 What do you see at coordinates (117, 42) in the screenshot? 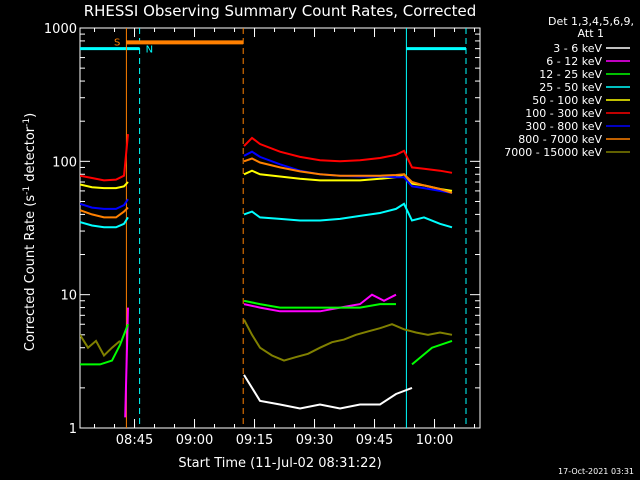
I see `saa-label: S` at bounding box center [117, 42].